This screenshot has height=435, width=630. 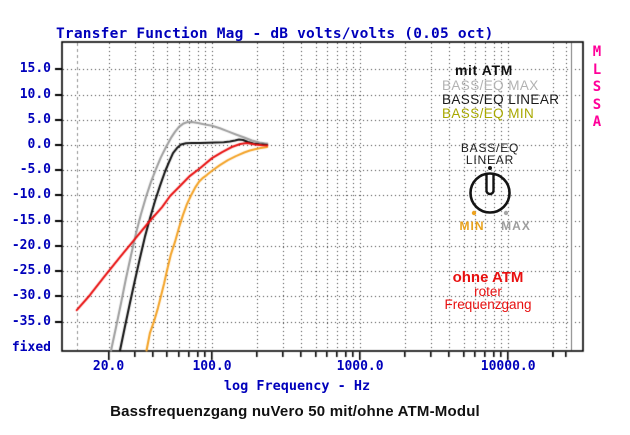 I want to click on knob-max-label: MAX, so click(x=516, y=226).